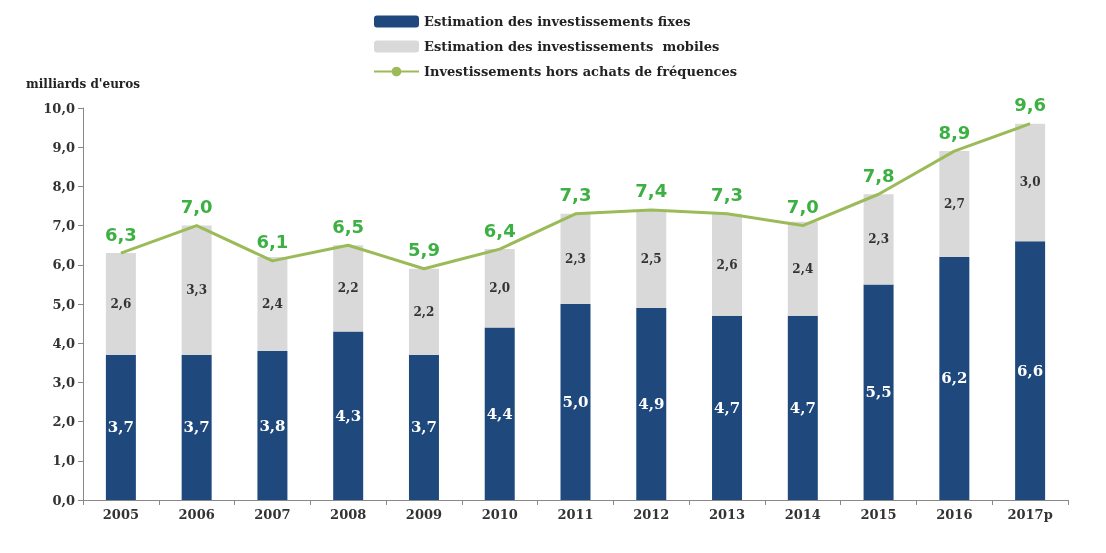 The image size is (1106, 553). Describe the element at coordinates (581, 71) in the screenshot. I see `legend-label: Investissements hors achats de fréquences` at that location.